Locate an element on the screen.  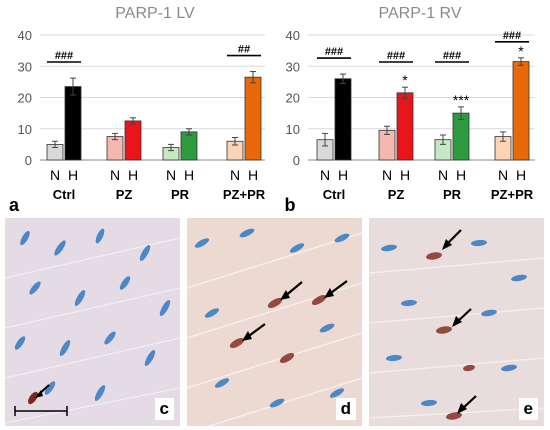
chart-title: PARP-1 RV is located at coordinates (420, 13).